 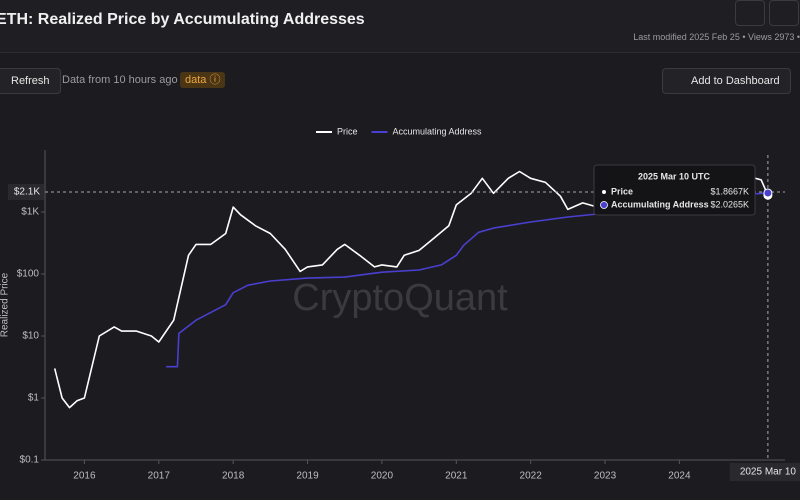 I want to click on x-tick-label: 2018, so click(x=233, y=476).